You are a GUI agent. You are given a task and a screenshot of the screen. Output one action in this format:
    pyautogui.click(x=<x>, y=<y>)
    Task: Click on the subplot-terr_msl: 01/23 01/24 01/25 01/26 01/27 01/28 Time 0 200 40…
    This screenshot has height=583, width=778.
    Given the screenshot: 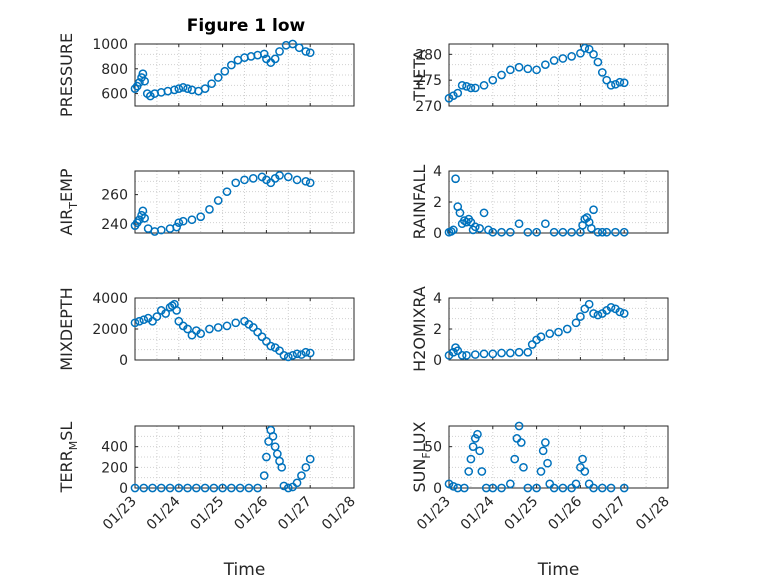 What is the action you would take?
    pyautogui.click(x=208, y=501)
    